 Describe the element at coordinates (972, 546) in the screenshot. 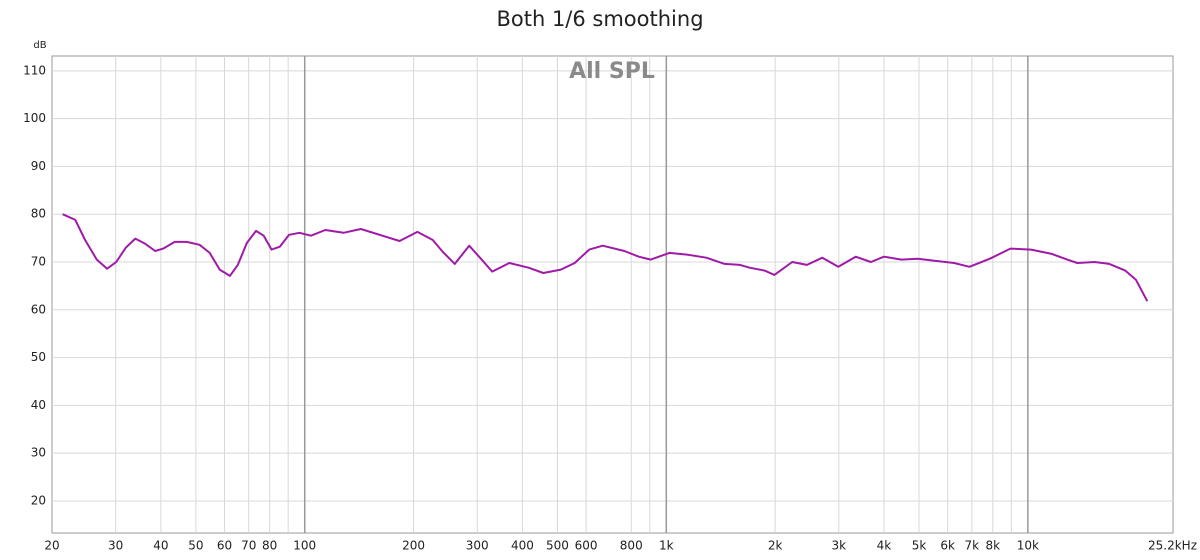

I see `x-tick-label: 7k` at that location.